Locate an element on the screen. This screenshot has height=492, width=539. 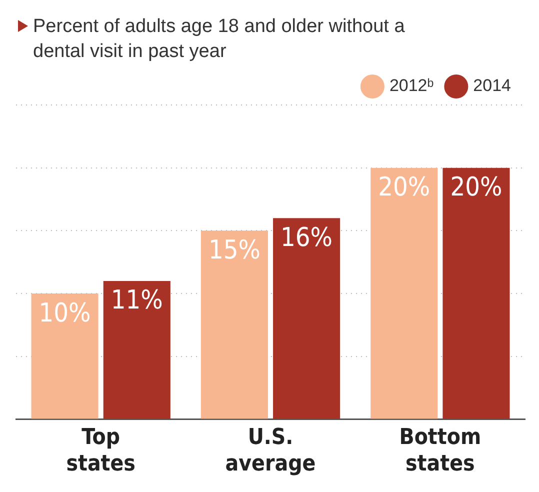
x-tick-label: Bottom states is located at coordinates (440, 451).